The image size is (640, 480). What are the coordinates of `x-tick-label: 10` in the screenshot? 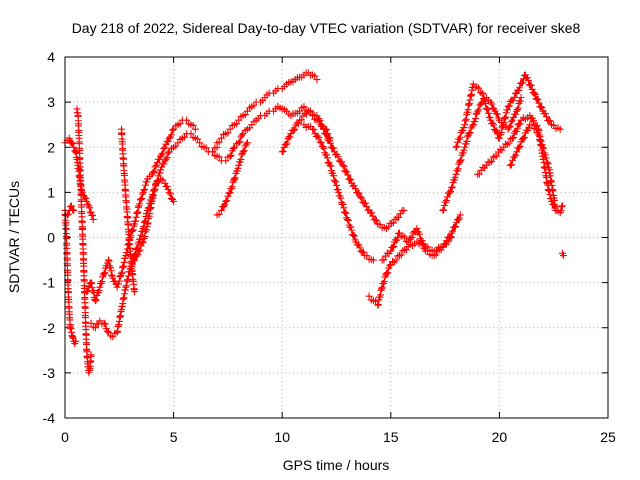 It's located at (282, 437).